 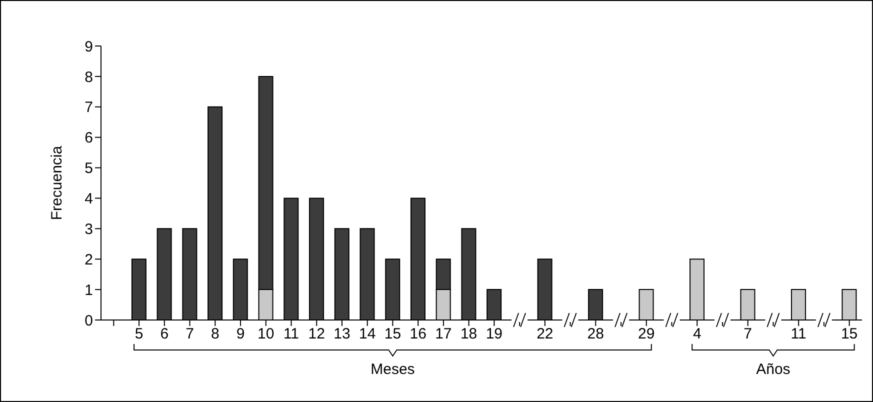 What do you see at coordinates (88, 169) in the screenshot?
I see `y-tick-label: 5` at bounding box center [88, 169].